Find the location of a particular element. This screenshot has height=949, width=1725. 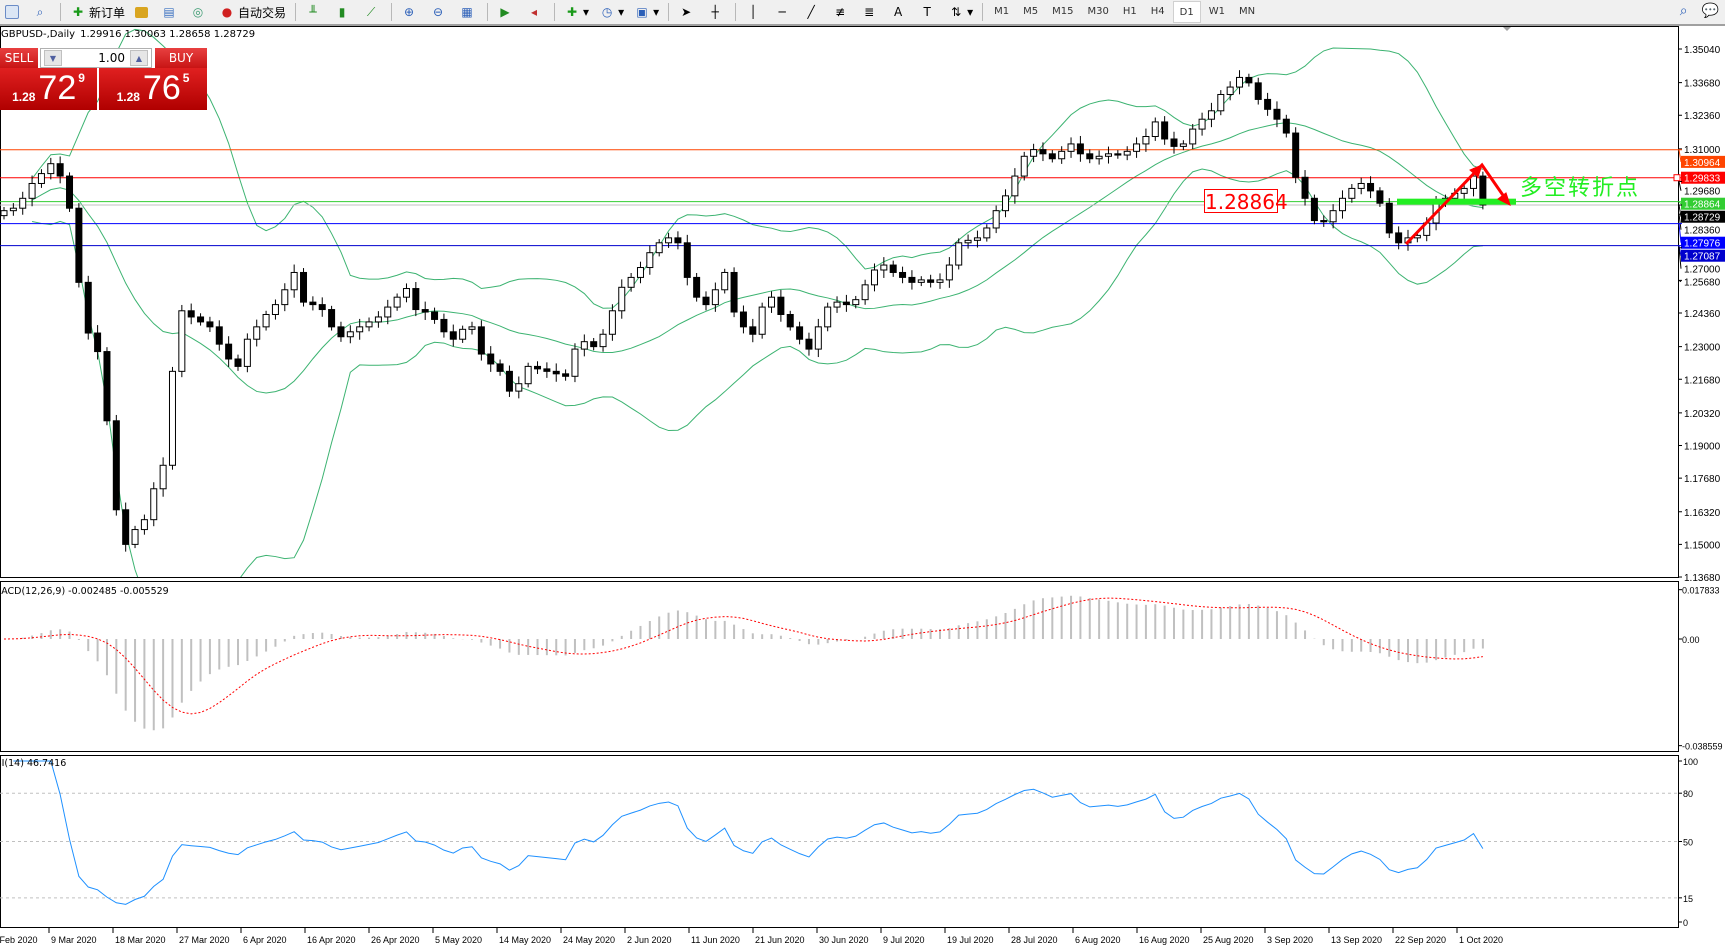

separator is located at coordinates (392, 12).